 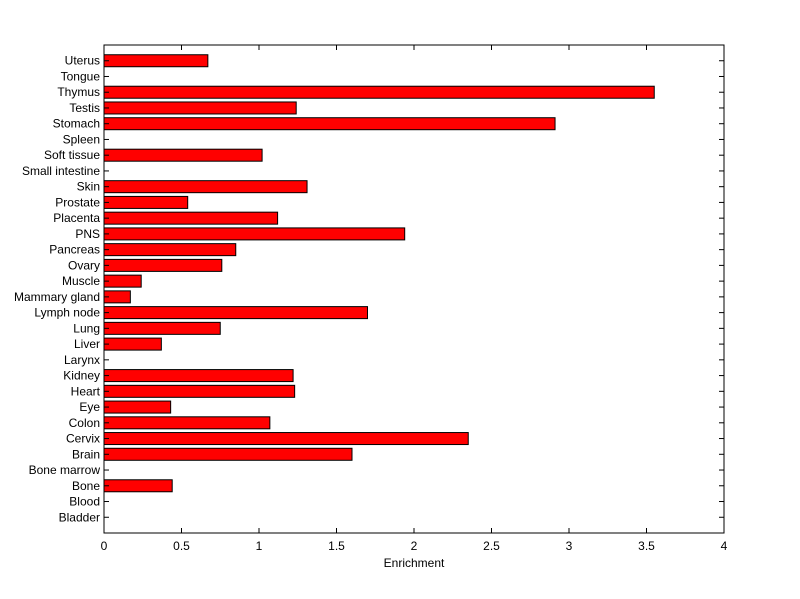 What do you see at coordinates (228, 454) in the screenshot?
I see `bar-brain` at bounding box center [228, 454].